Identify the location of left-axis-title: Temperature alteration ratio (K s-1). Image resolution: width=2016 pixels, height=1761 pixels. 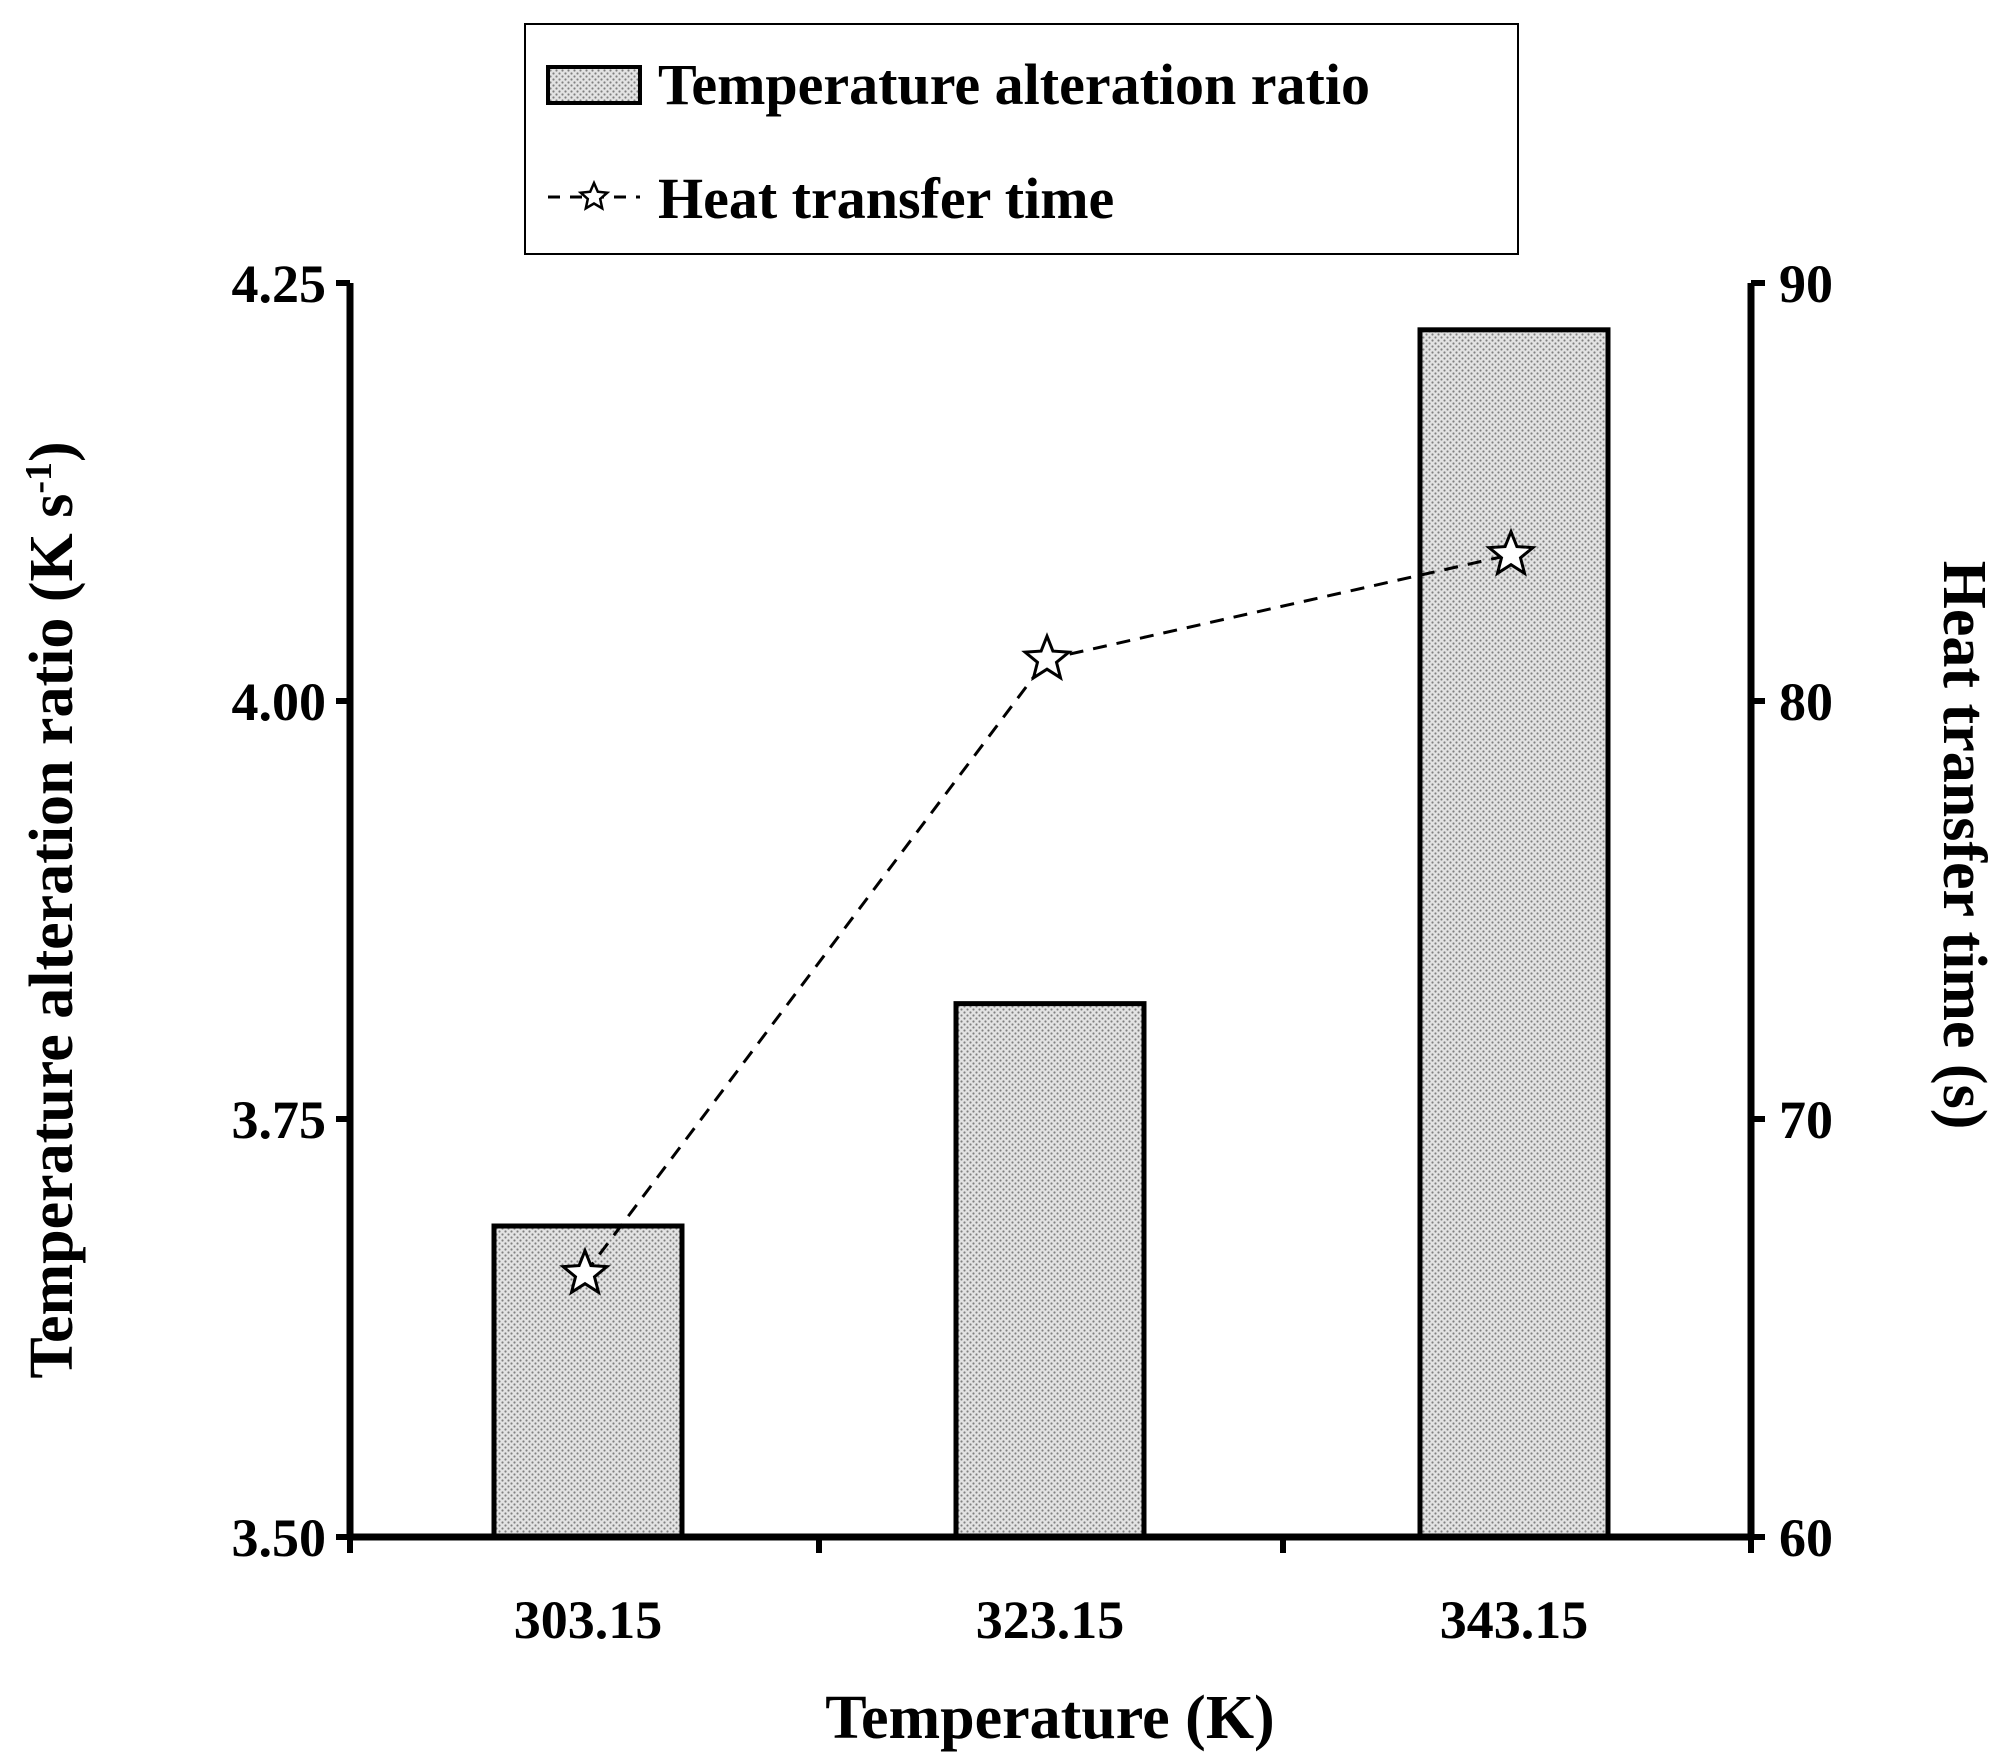
(52, 909).